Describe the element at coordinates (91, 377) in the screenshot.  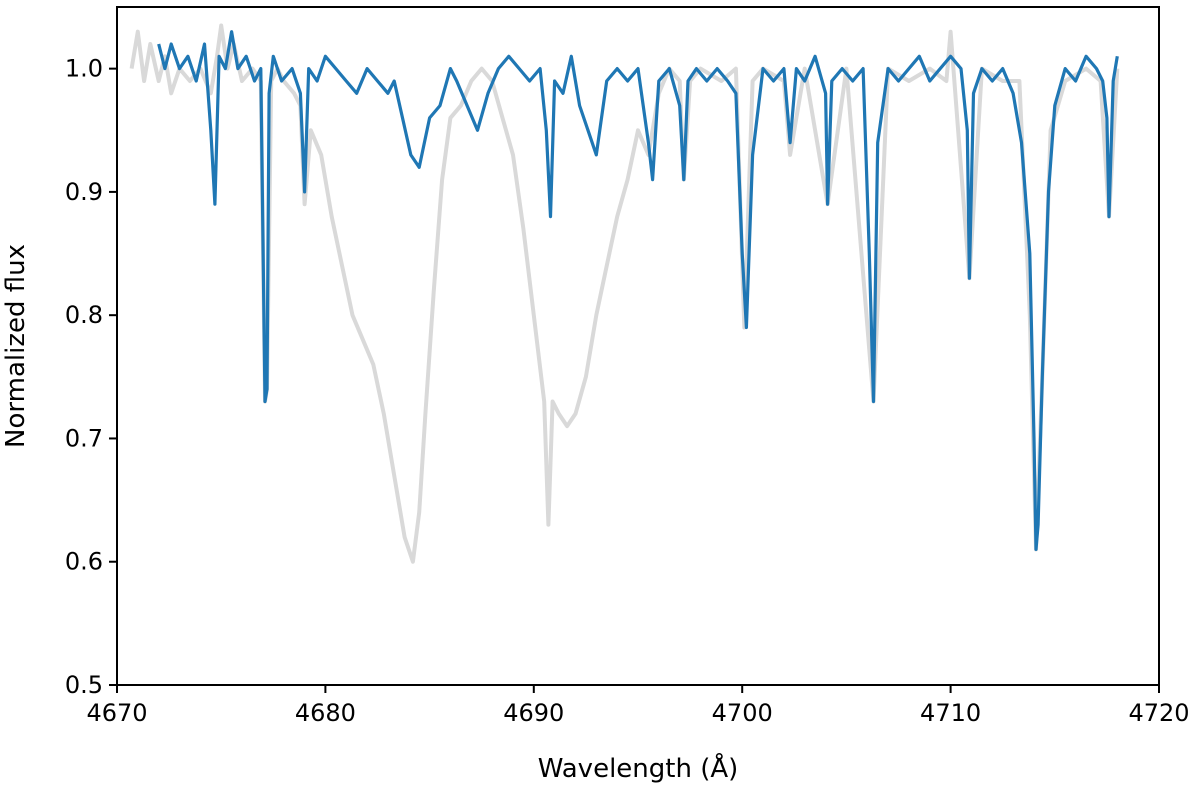
I see `y-axis-ticks: 0.5 0.6 0.7 0.8 0.9 1.0` at that location.